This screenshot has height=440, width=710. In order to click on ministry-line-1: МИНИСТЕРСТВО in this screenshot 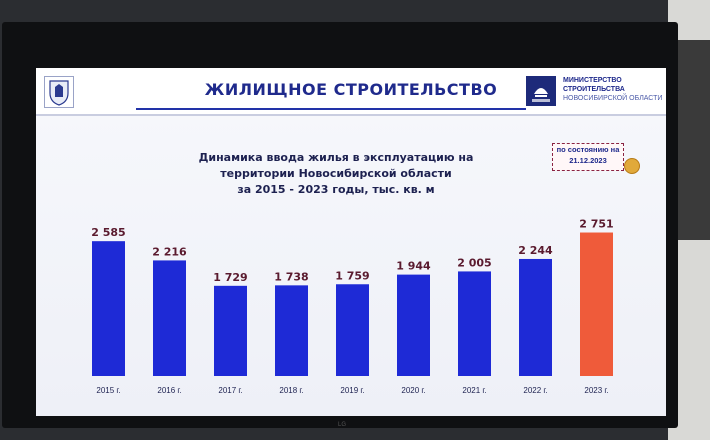, I will do `click(592, 80)`.